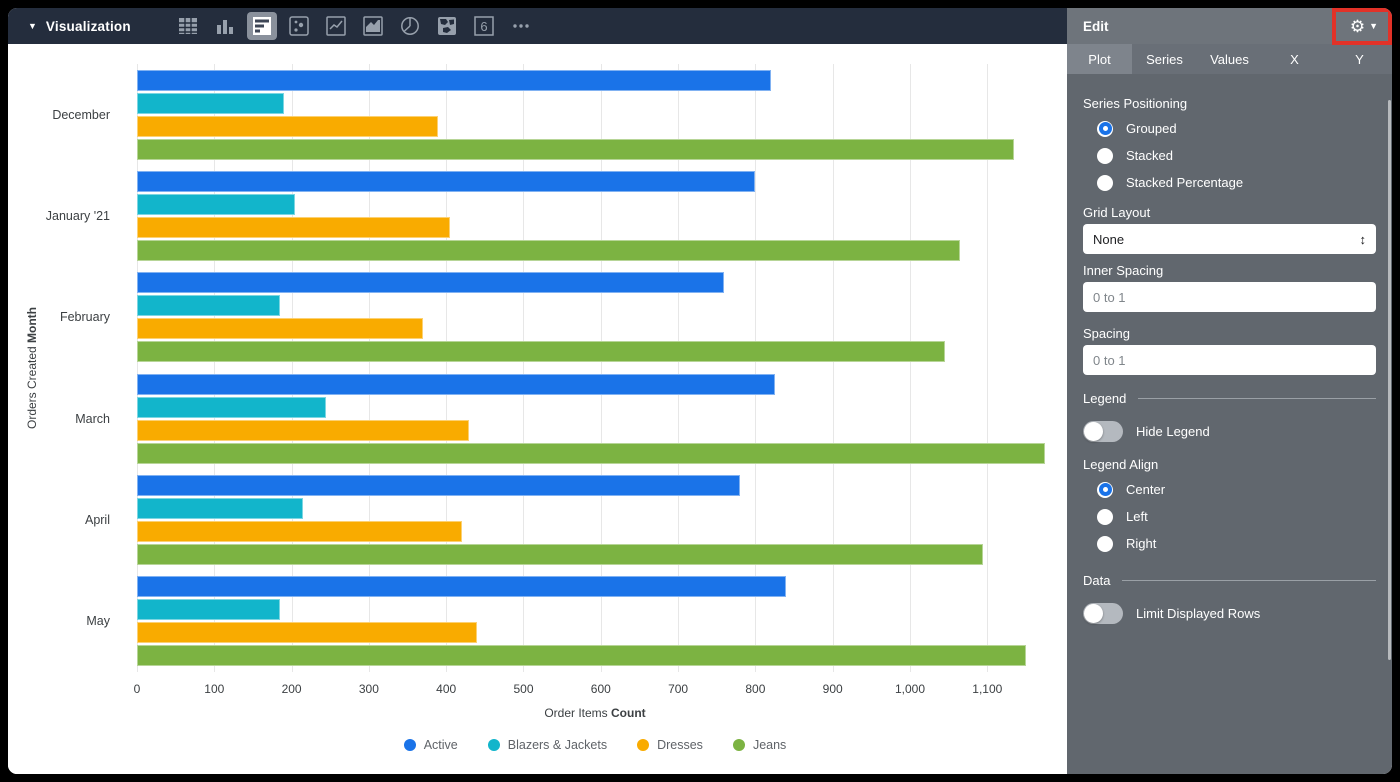 The width and height of the screenshot is (1400, 782). Describe the element at coordinates (1141, 543) in the screenshot. I see `radio-label: Right` at that location.